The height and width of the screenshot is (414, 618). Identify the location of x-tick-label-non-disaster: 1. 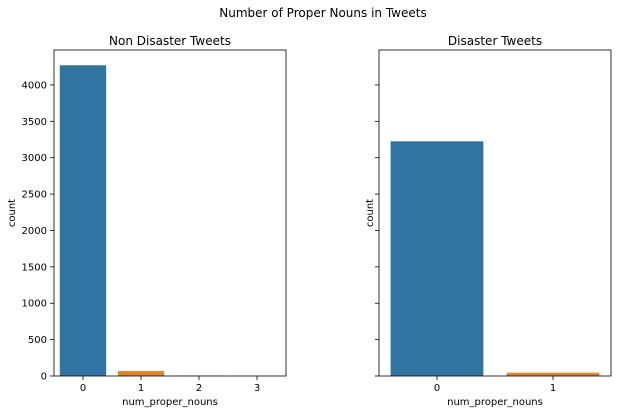
(141, 388).